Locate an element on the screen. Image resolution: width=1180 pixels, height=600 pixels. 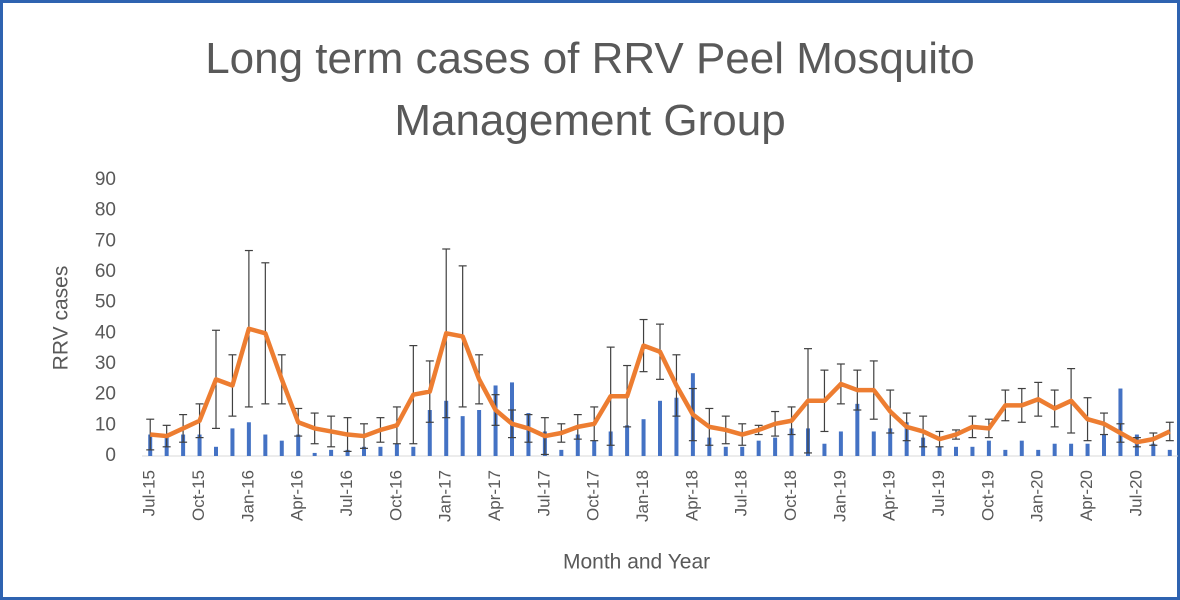
y-tick-label: 70 is located at coordinates (105, 240).